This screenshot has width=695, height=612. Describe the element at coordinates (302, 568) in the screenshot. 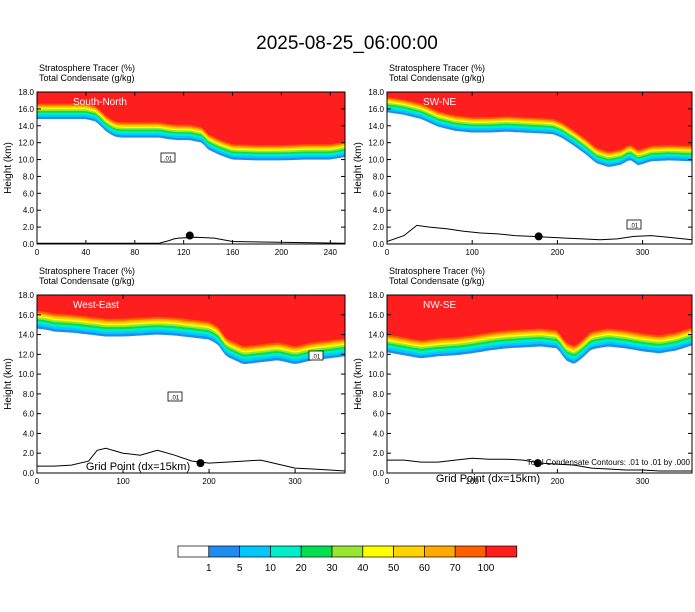

I see `colorbar-tick-label: 20` at that location.